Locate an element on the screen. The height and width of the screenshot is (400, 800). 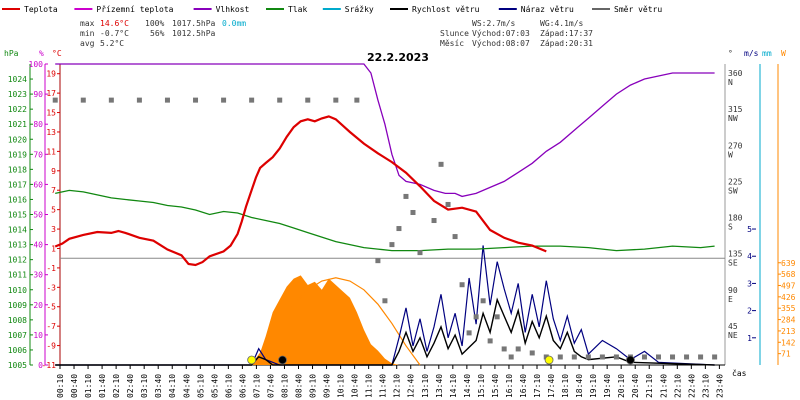
direction-tick-name: NE is located at coordinates (733, 335).